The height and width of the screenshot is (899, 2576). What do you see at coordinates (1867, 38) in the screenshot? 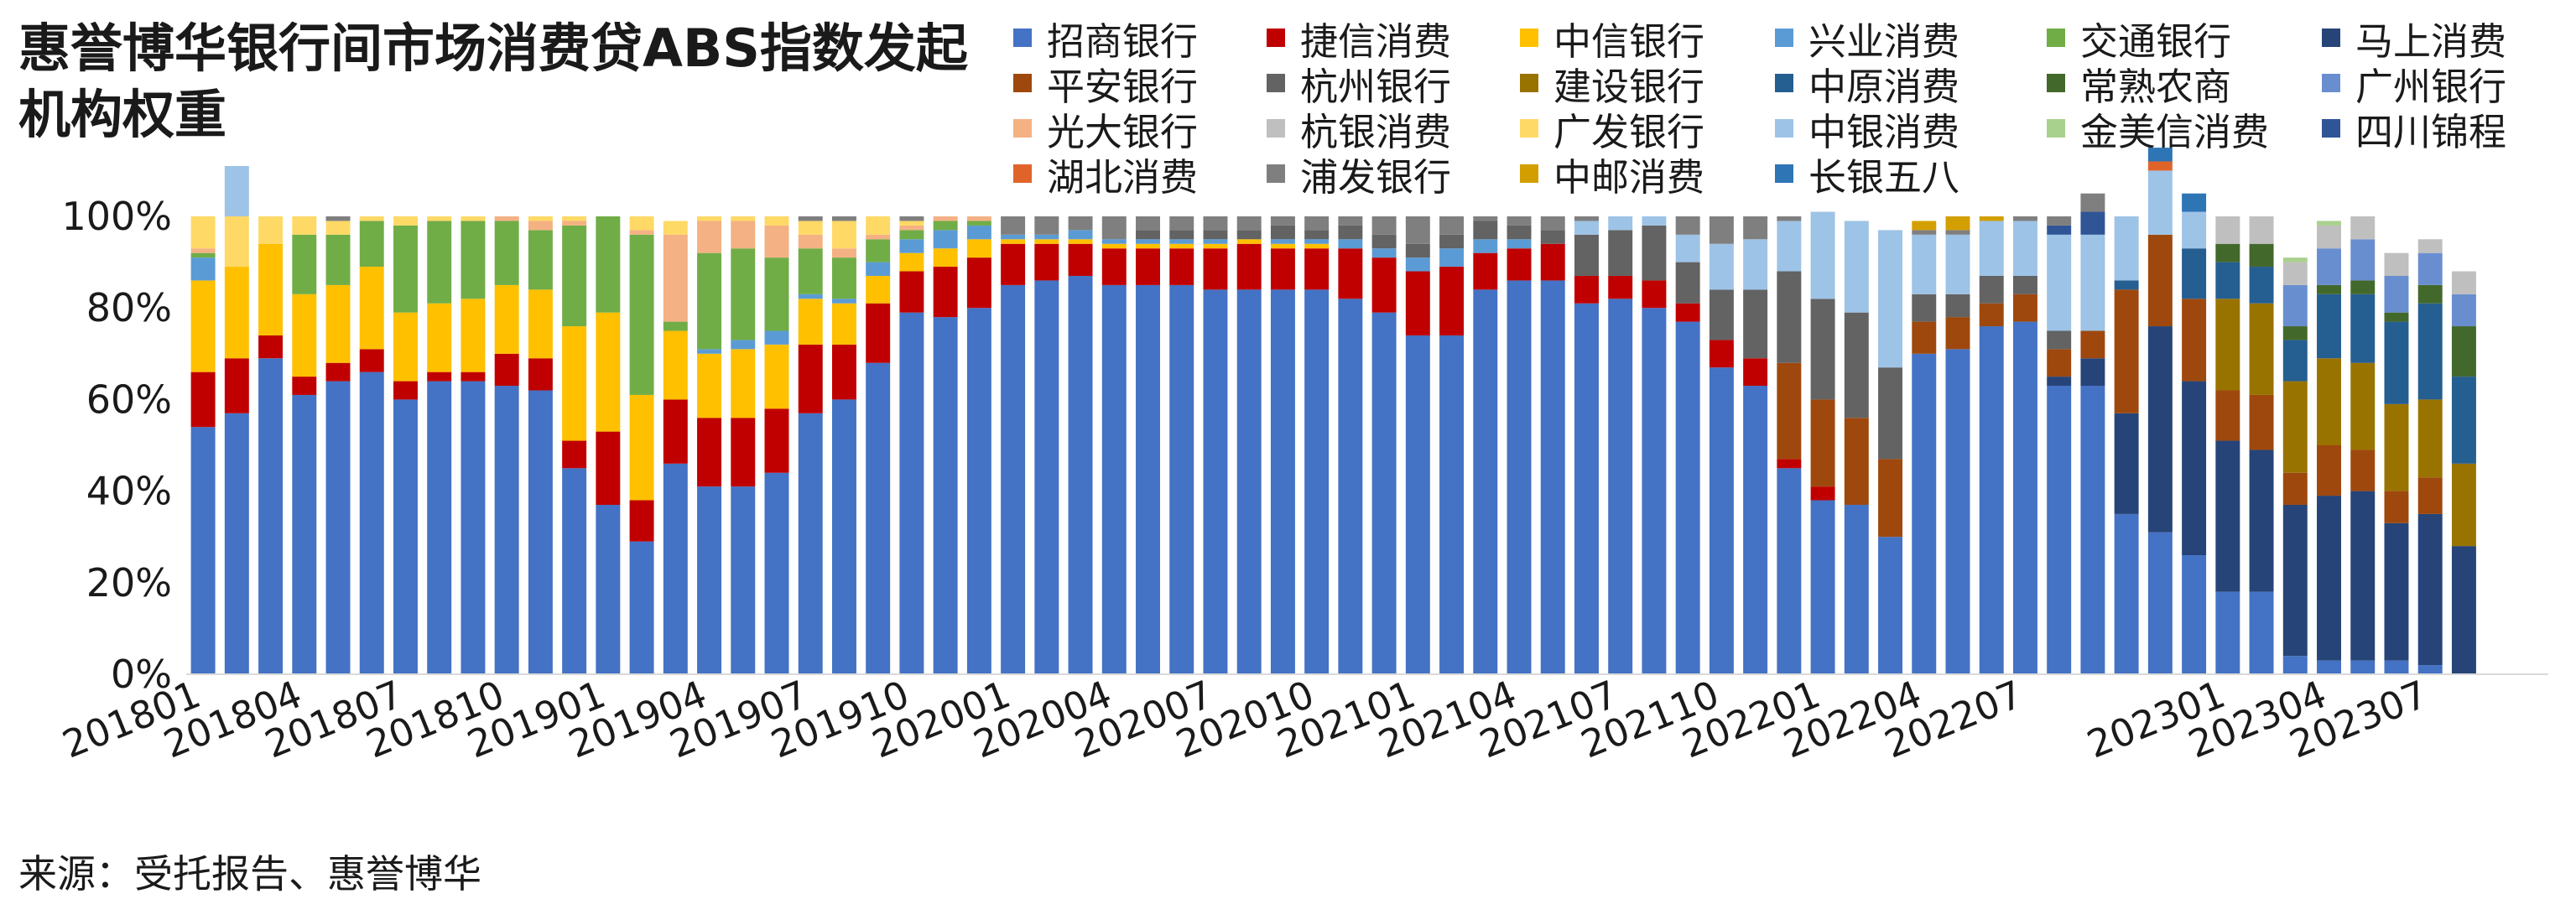
I see `legend-item: 兴业消费` at bounding box center [1867, 38].